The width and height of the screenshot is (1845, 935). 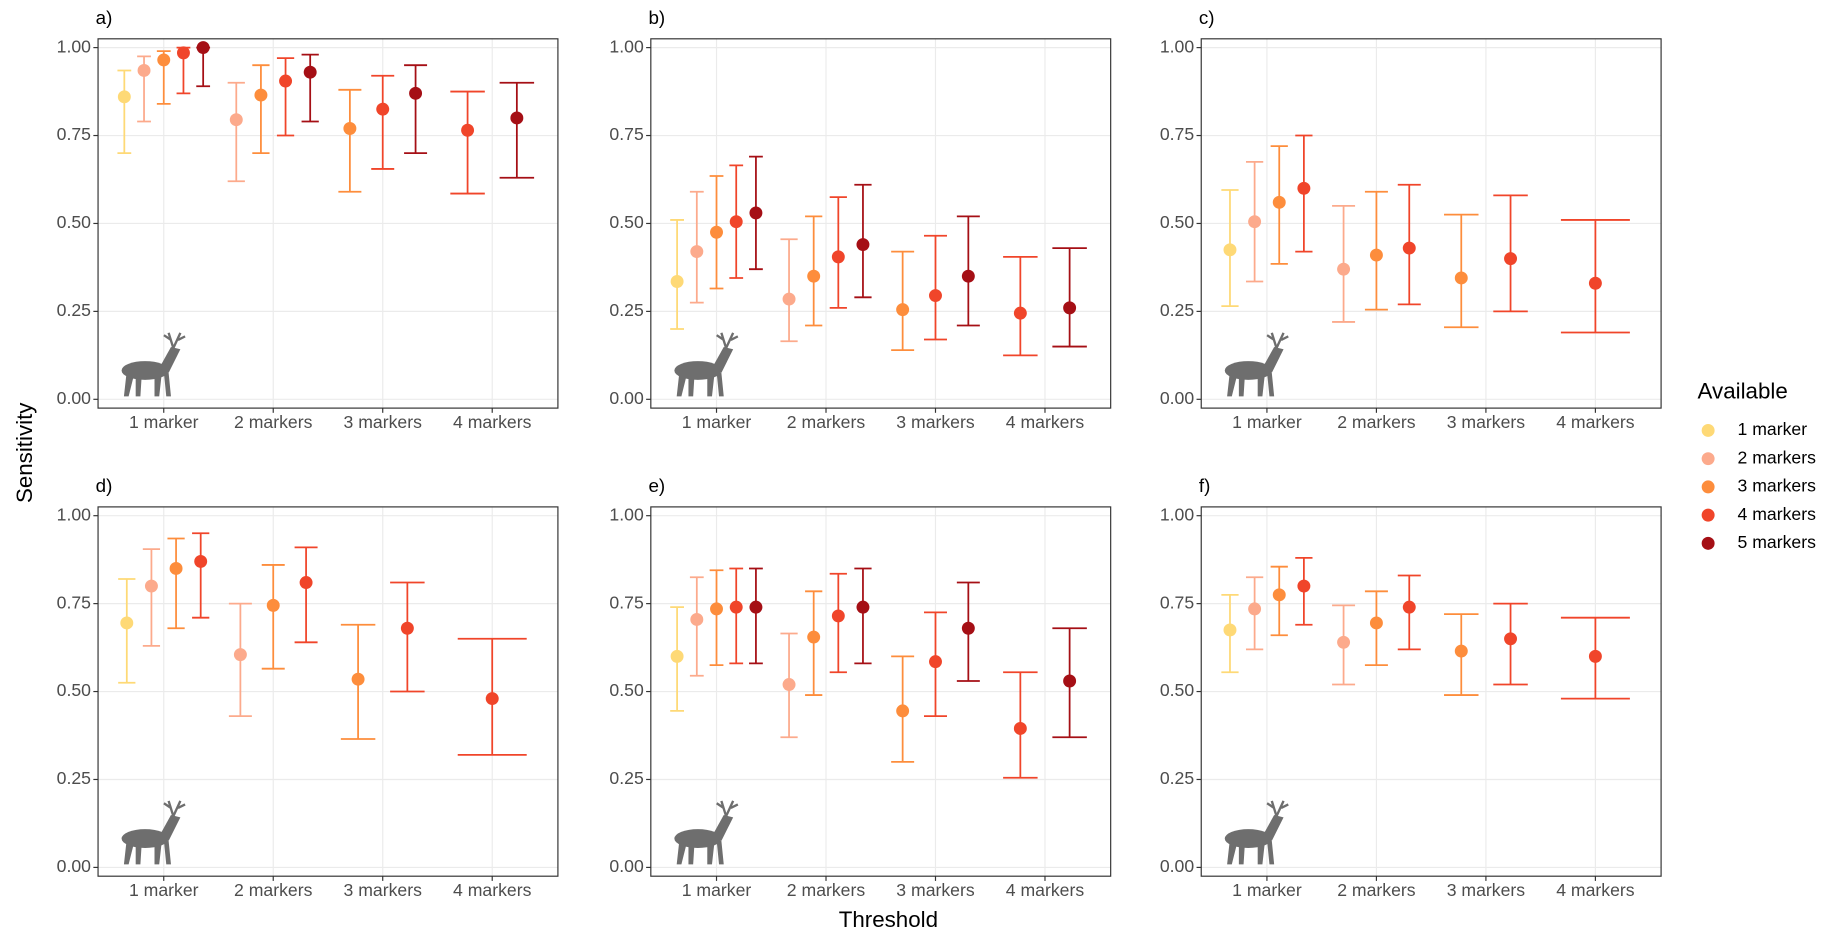 I want to click on panel-label: c), so click(x=1207, y=17).